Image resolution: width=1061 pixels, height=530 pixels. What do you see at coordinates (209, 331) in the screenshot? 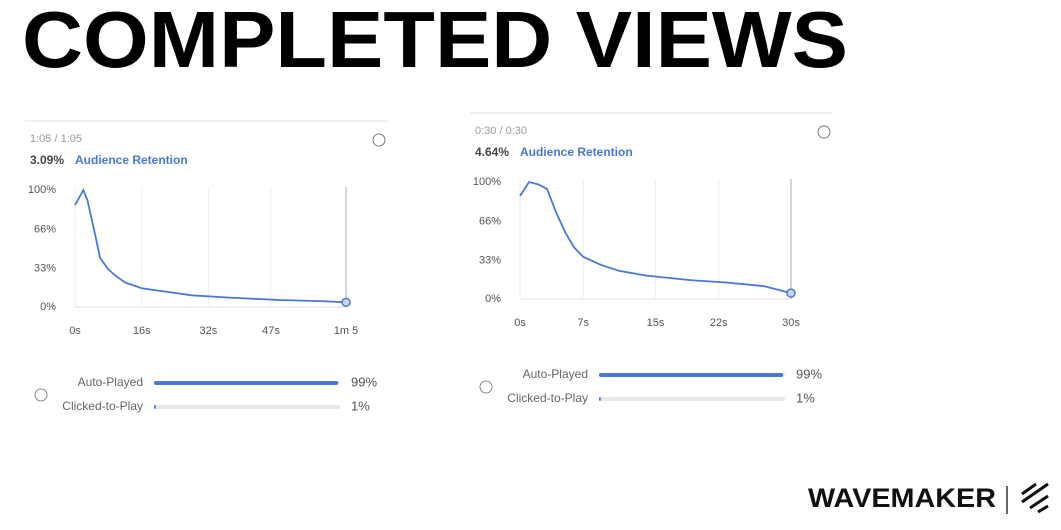
I see `x-tick-label: 32s` at bounding box center [209, 331].